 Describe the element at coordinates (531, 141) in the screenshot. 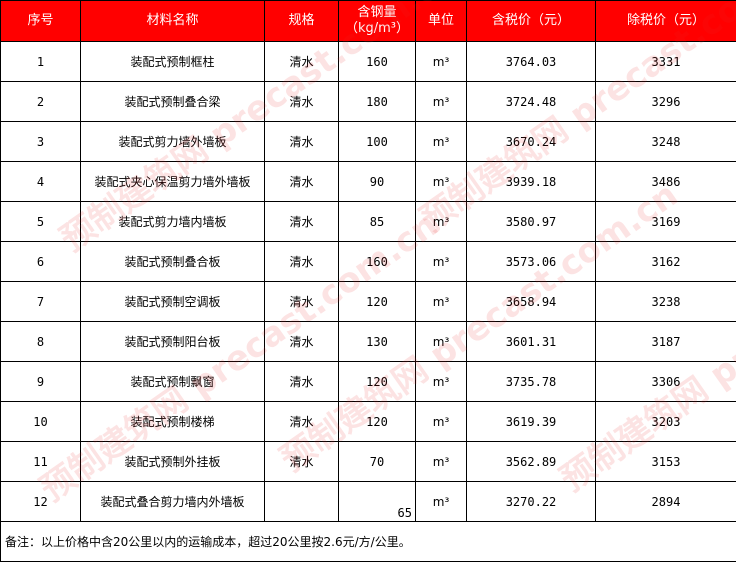

I see `cell-price-tax: 3670.24` at that location.